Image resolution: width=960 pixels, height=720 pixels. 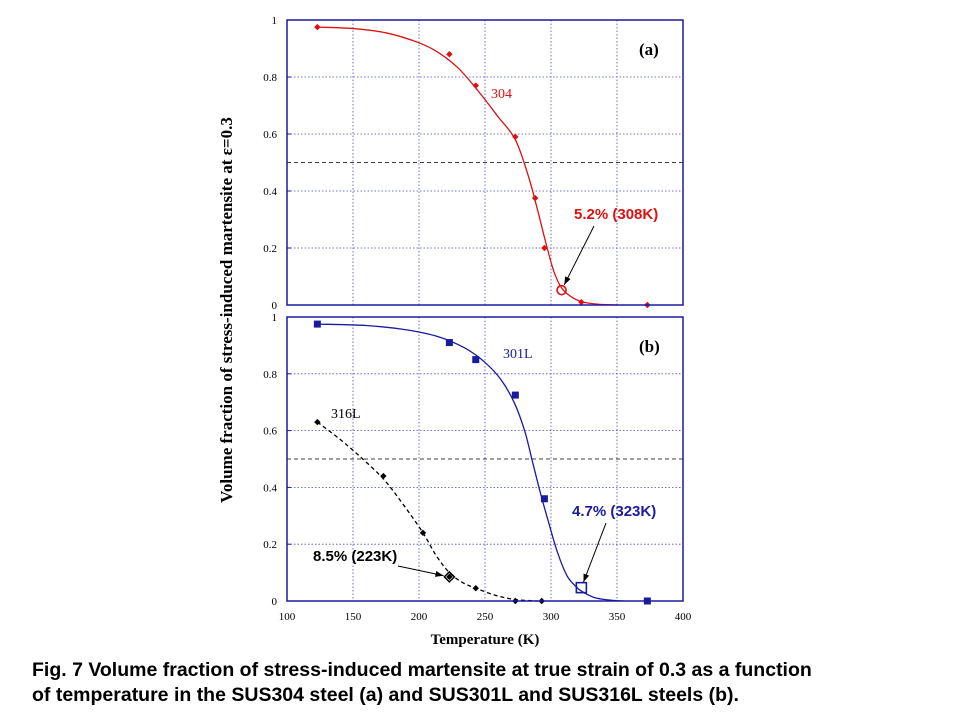 What do you see at coordinates (287, 617) in the screenshot?
I see `x-tick-label: 100` at bounding box center [287, 617].